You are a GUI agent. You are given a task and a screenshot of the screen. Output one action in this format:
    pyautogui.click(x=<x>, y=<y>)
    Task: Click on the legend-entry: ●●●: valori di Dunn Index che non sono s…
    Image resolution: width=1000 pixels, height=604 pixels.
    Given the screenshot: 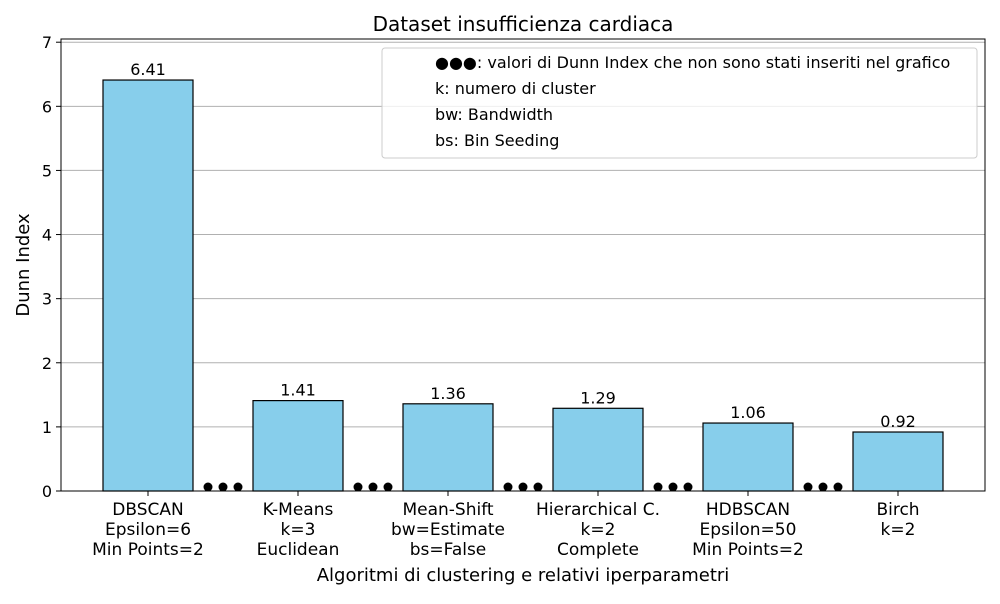 What is the action you would take?
    pyautogui.click(x=692, y=62)
    